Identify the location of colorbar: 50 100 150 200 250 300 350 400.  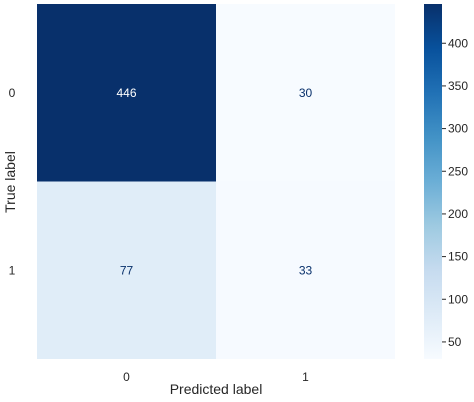
(446, 181).